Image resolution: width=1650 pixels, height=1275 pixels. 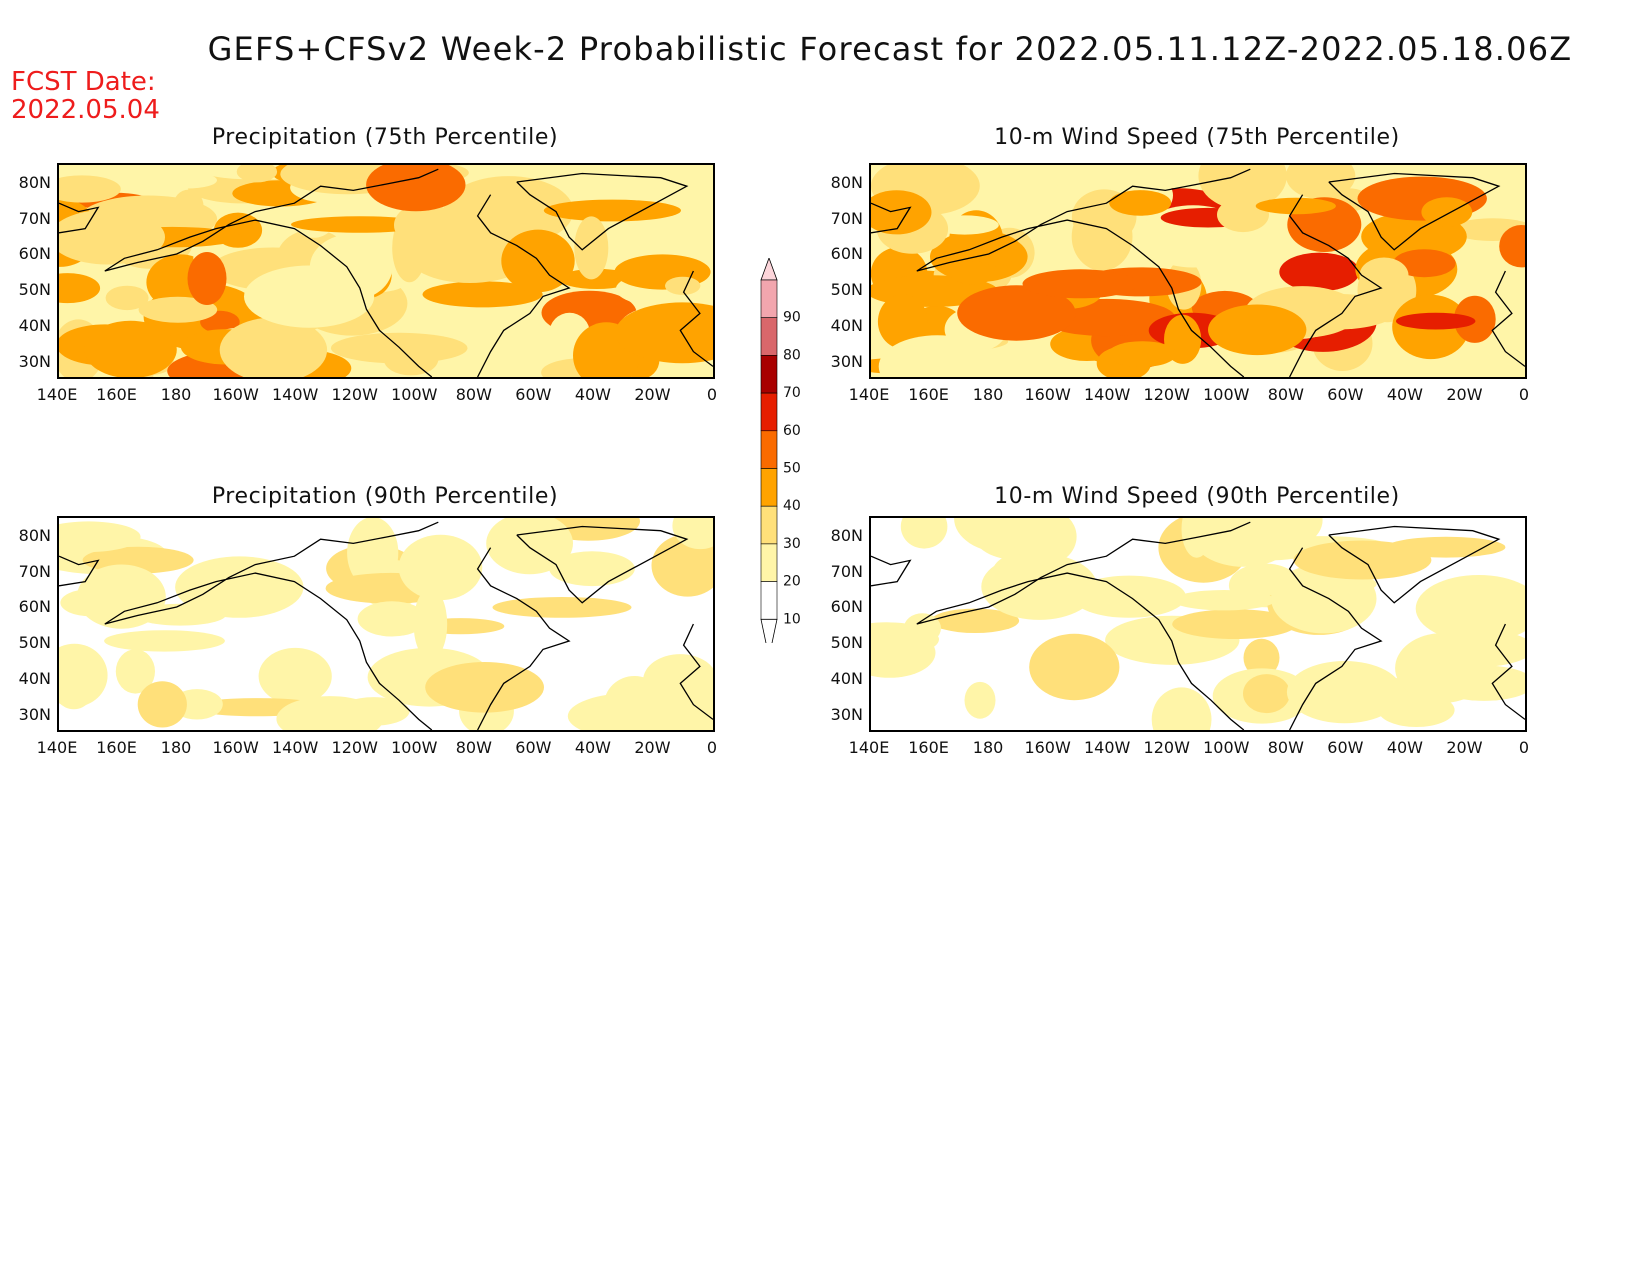 I want to click on lon-tick-label: 180, so click(x=988, y=394).